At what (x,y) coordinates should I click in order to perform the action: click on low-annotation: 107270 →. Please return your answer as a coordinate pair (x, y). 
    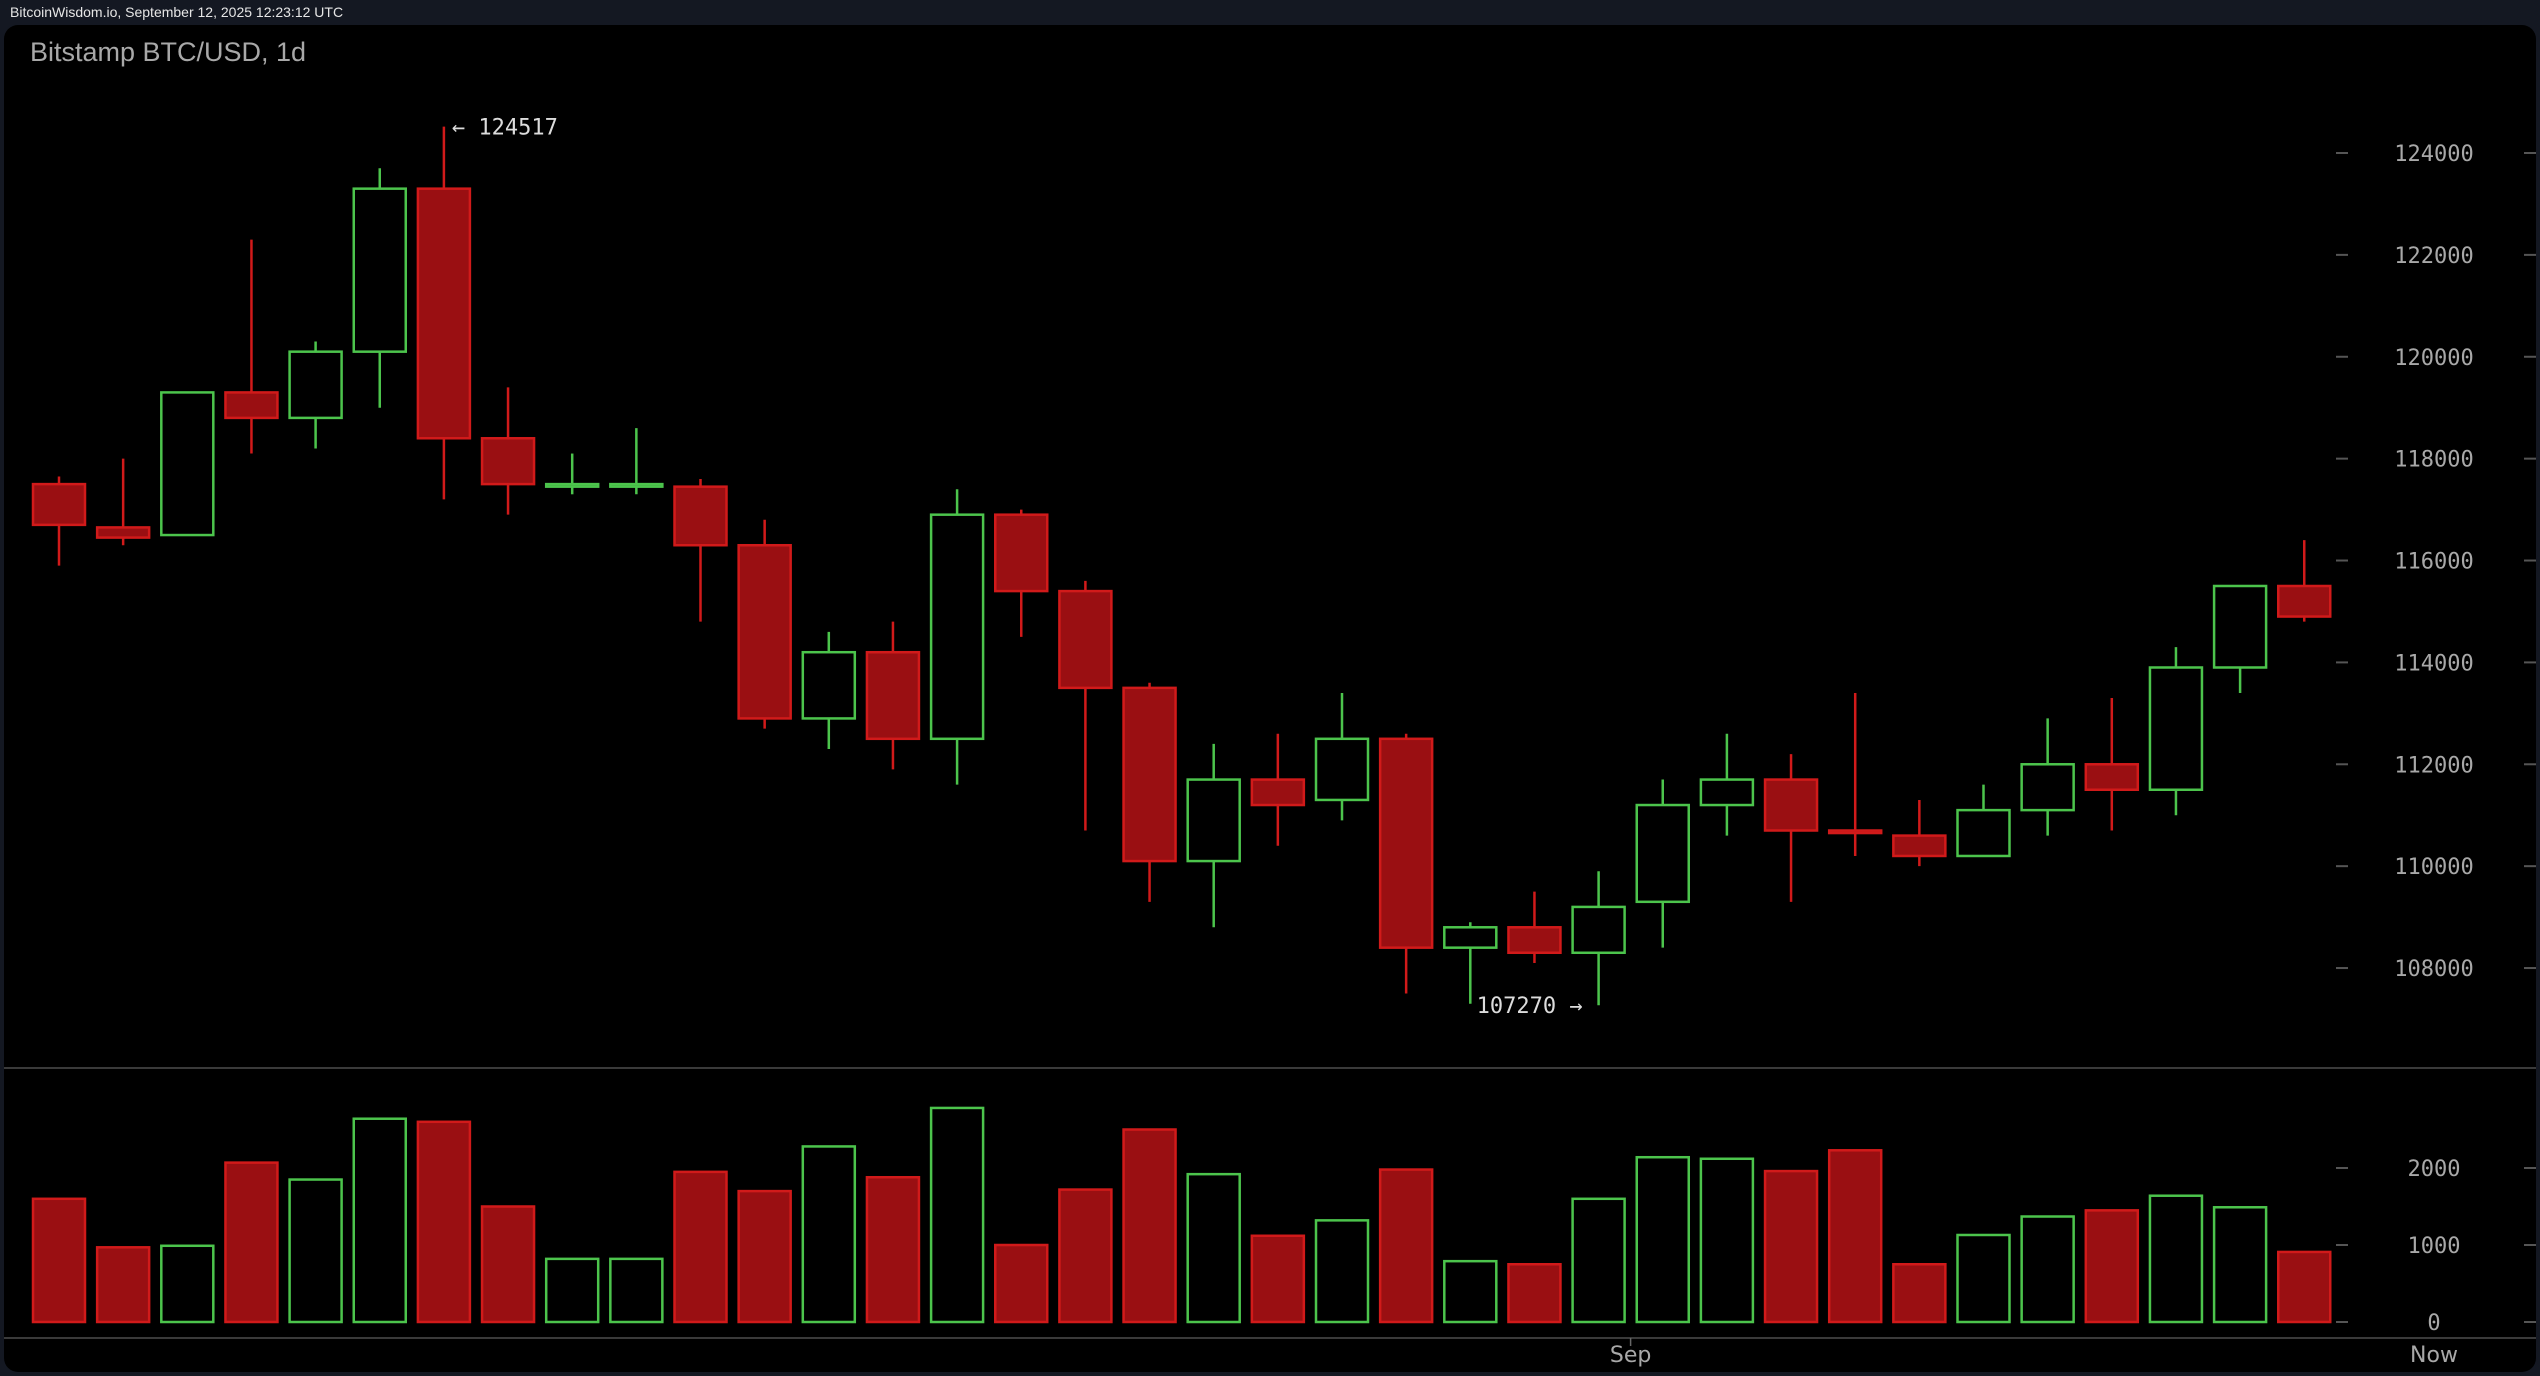
    Looking at the image, I should click on (1530, 1006).